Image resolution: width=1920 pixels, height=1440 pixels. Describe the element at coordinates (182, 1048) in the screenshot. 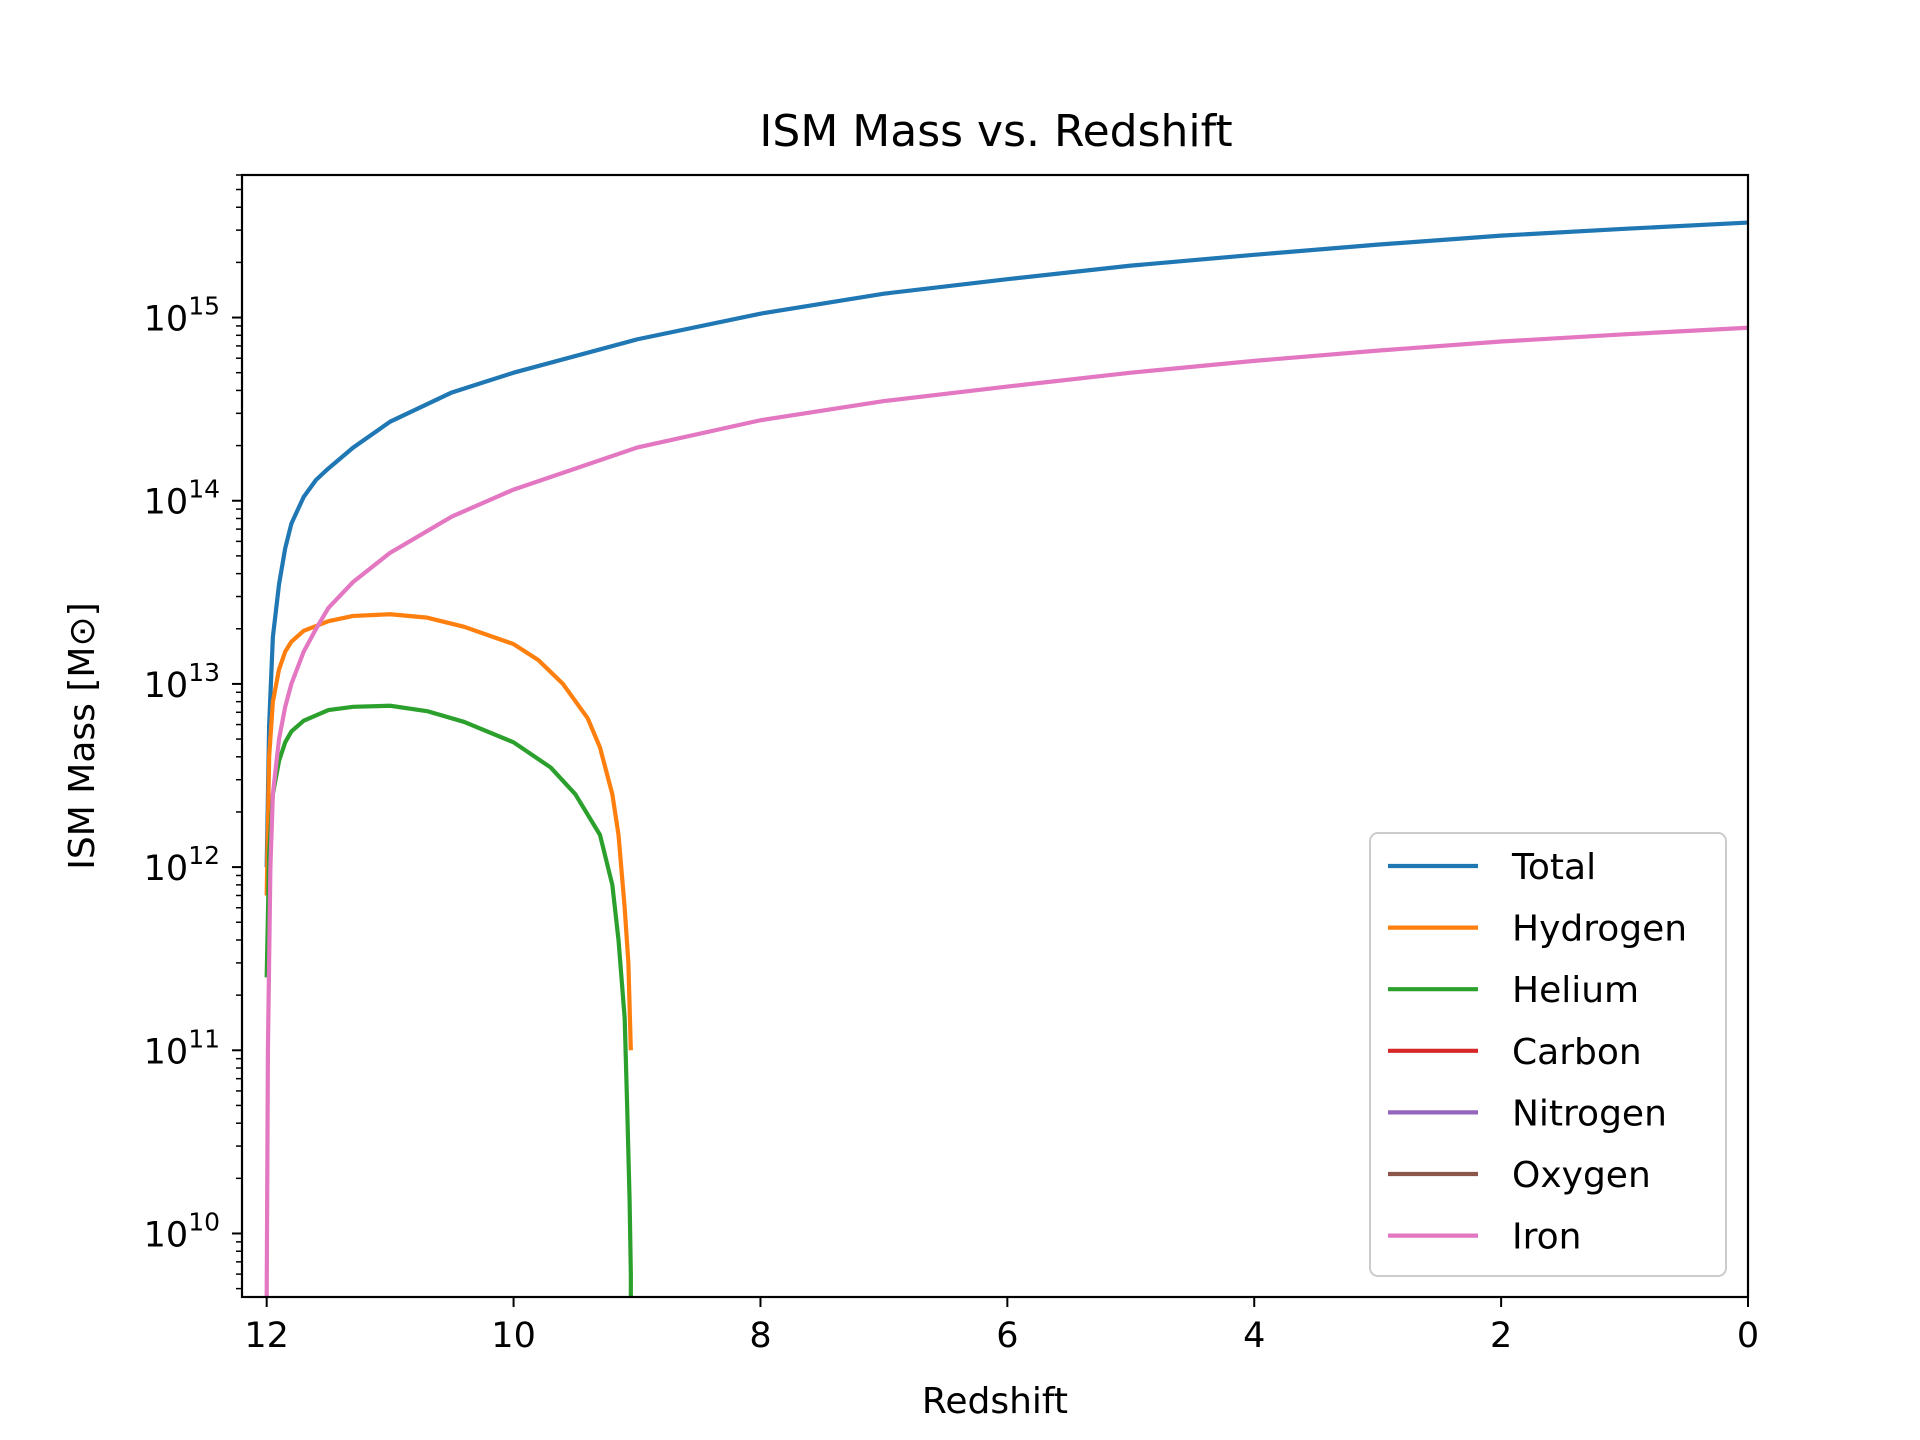

I see `y-tick-label: 1011` at that location.